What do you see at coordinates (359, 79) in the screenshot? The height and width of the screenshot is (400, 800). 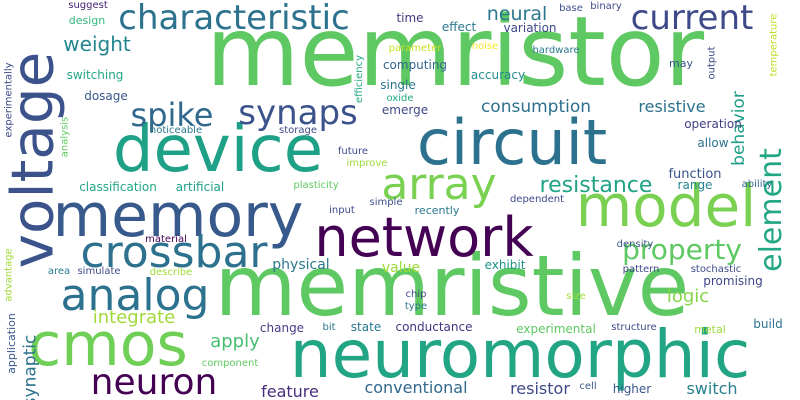 I see `word-efficiency: efficiency` at bounding box center [359, 79].